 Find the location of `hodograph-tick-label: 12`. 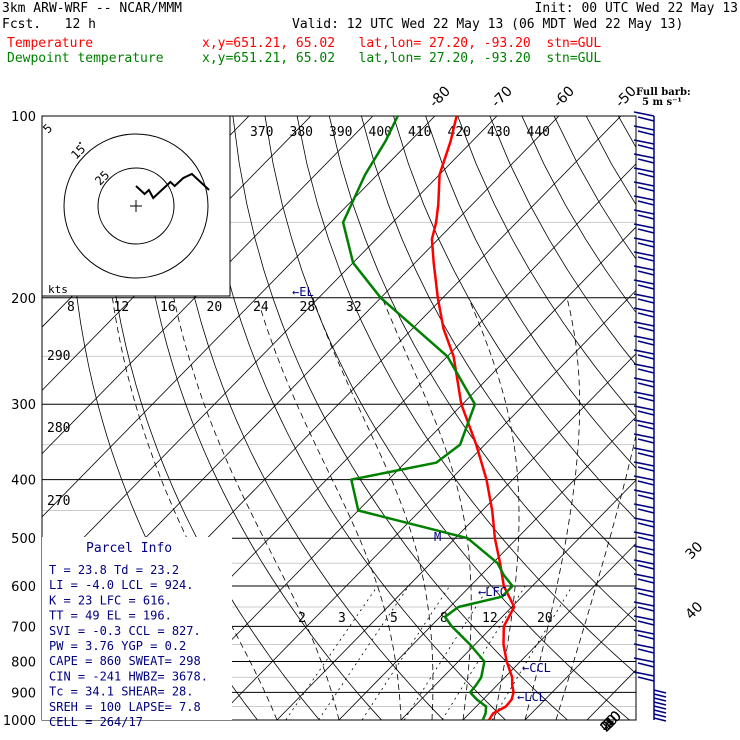

hodograph-tick-label: 12 is located at coordinates (122, 307).